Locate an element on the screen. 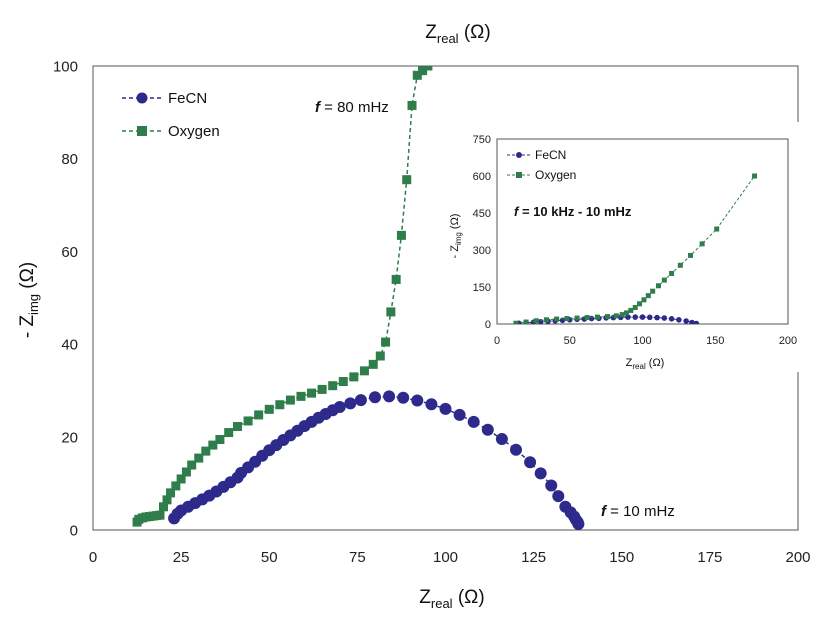 This screenshot has height=621, width=828. inset-series-group is located at coordinates (635, 248).